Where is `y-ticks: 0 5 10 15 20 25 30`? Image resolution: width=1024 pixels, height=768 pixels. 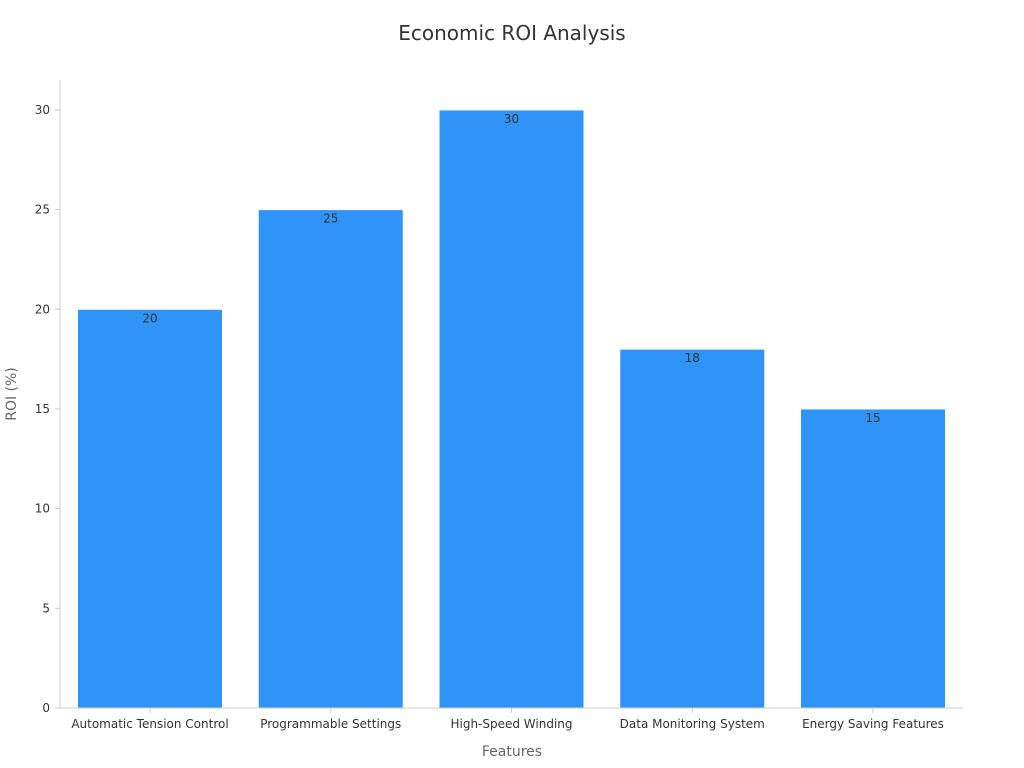
y-ticks: 0 5 10 15 20 25 30 is located at coordinates (47, 409).